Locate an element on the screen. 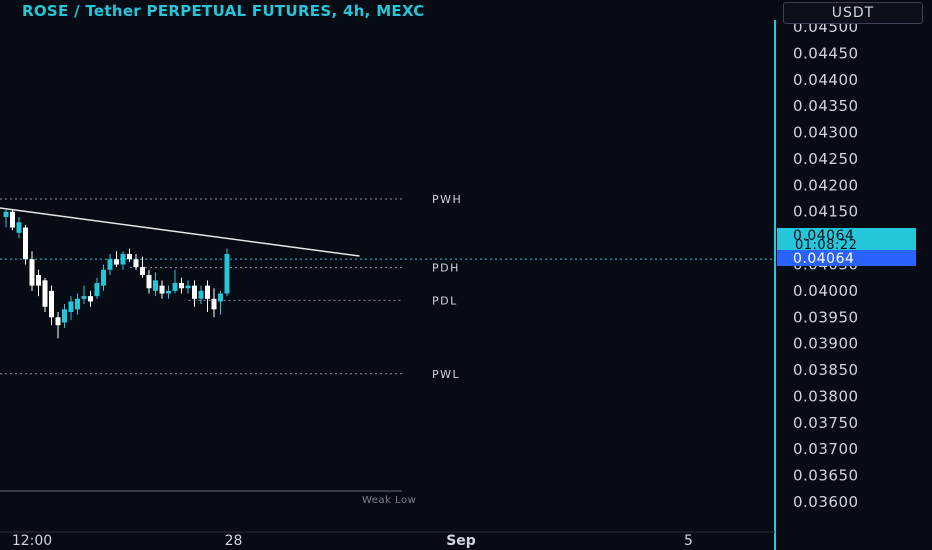  last-price-label: 0.04064 is located at coordinates (823, 236).